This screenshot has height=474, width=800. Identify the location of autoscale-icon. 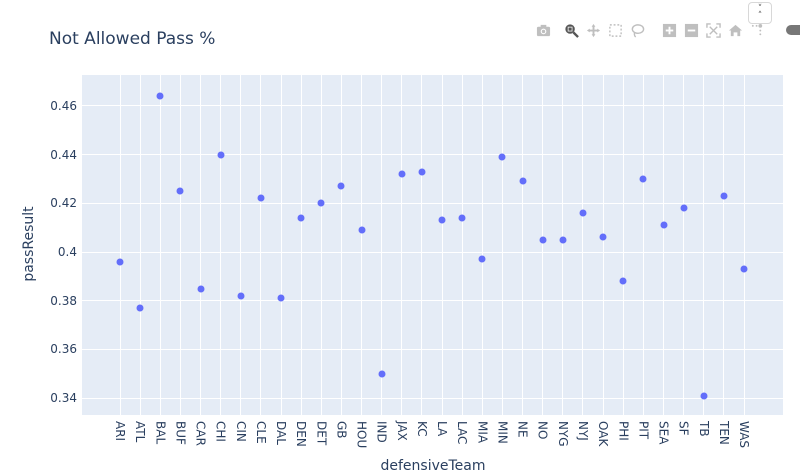
(713, 30).